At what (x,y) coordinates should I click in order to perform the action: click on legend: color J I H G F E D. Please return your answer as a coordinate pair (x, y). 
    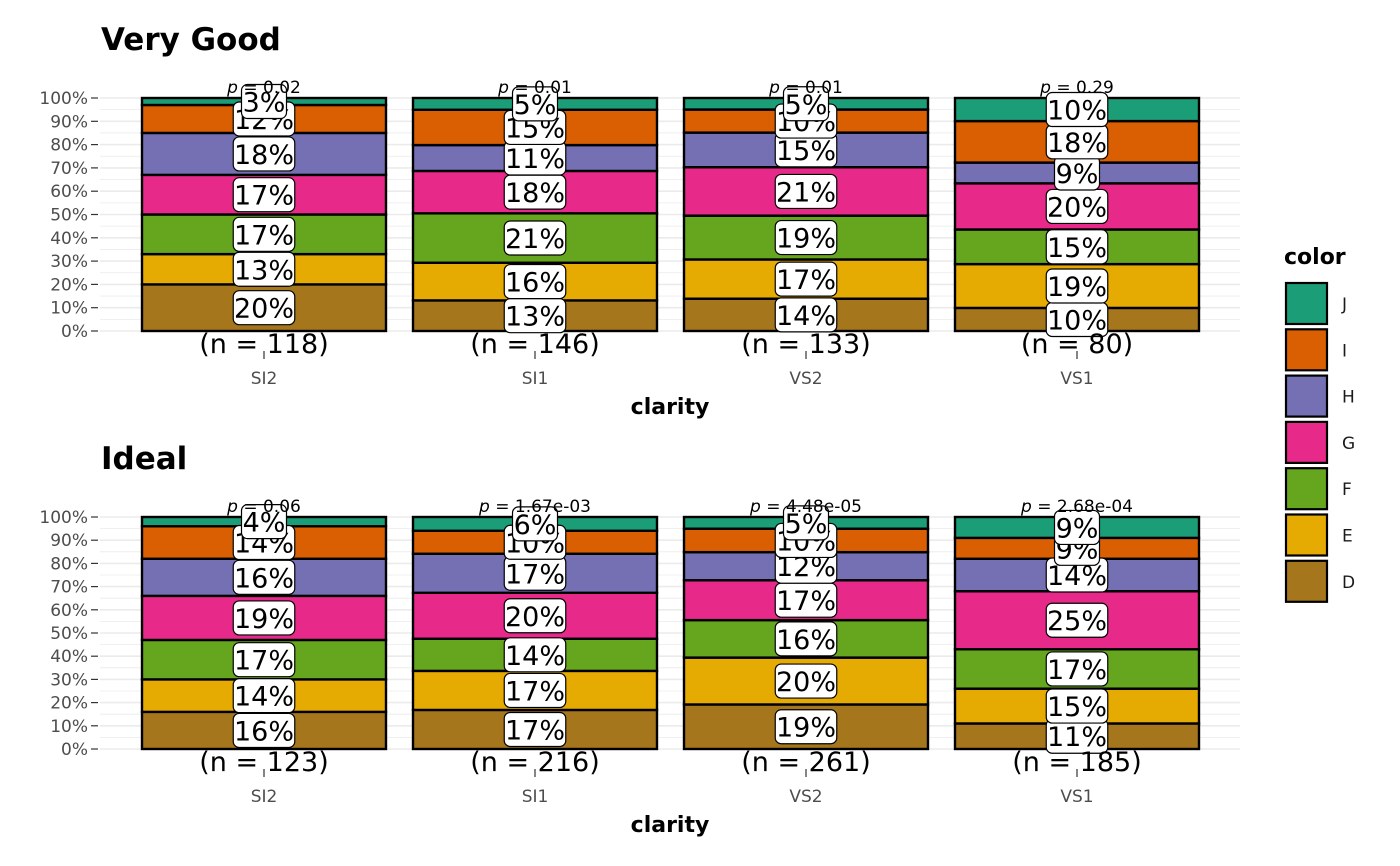
    Looking at the image, I should click on (1319, 424).